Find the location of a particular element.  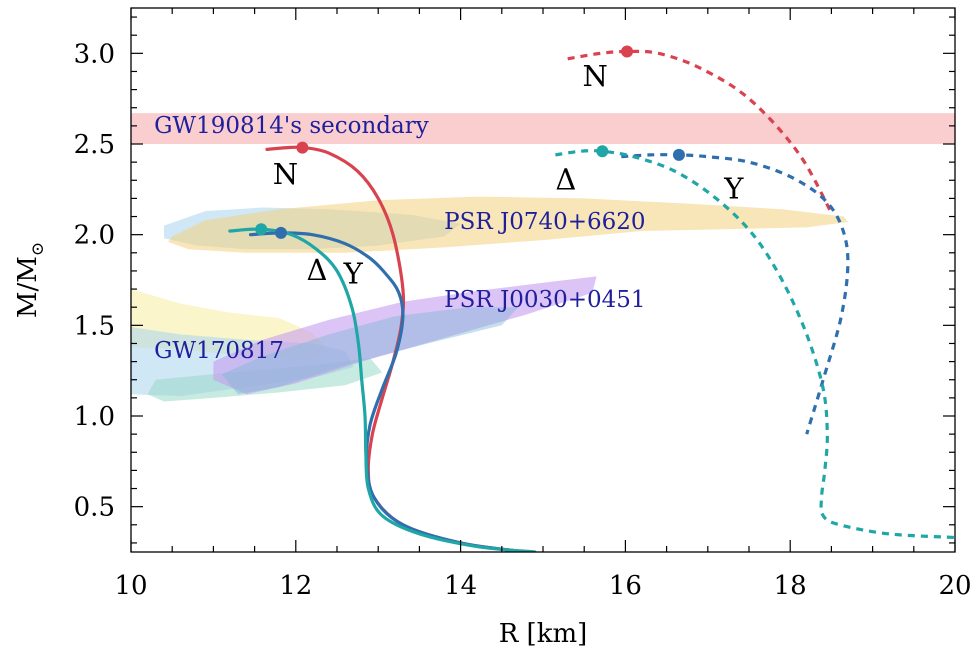

x-tick-label: 20 is located at coordinates (954, 586).